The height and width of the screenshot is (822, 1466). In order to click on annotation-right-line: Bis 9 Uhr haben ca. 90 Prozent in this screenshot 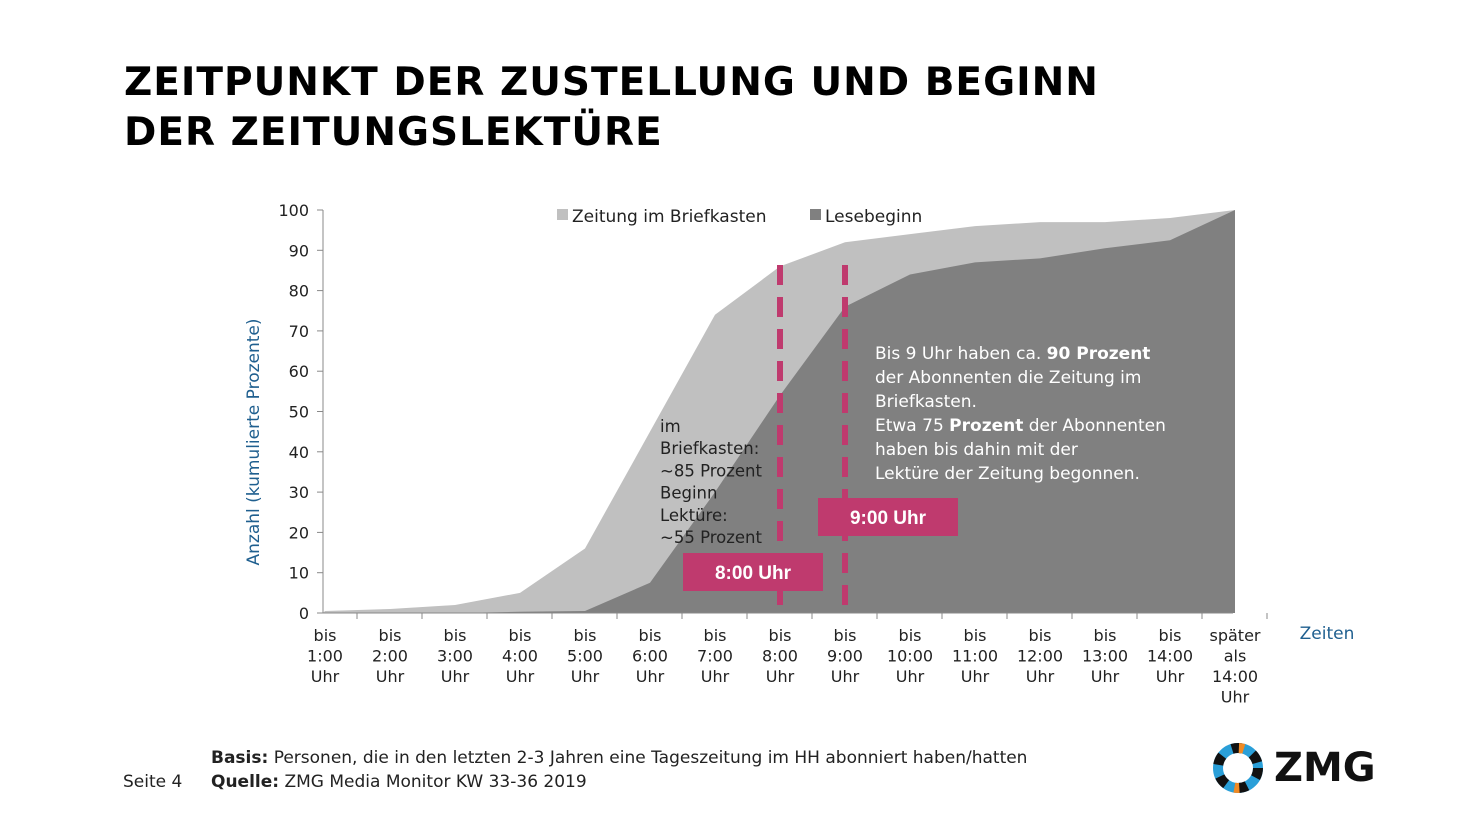, I will do `click(1012, 354)`.